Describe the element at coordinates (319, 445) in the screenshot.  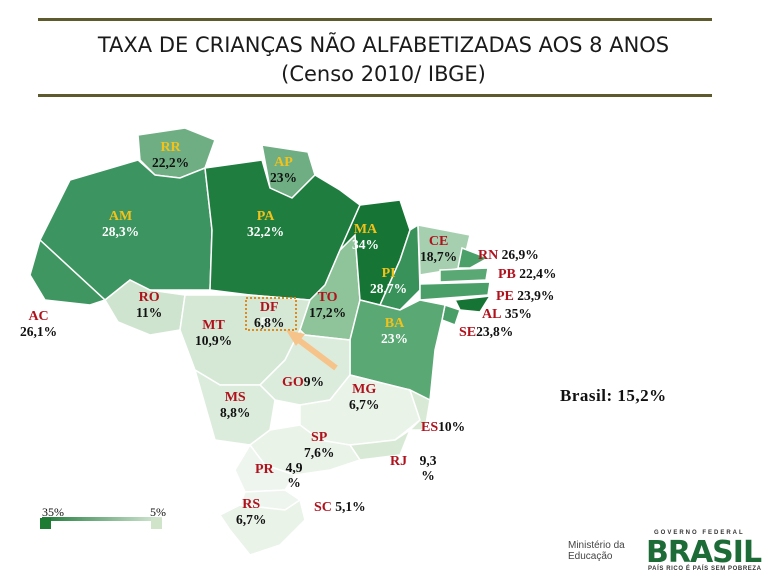
I see `label-sp: SP 7,6%` at that location.